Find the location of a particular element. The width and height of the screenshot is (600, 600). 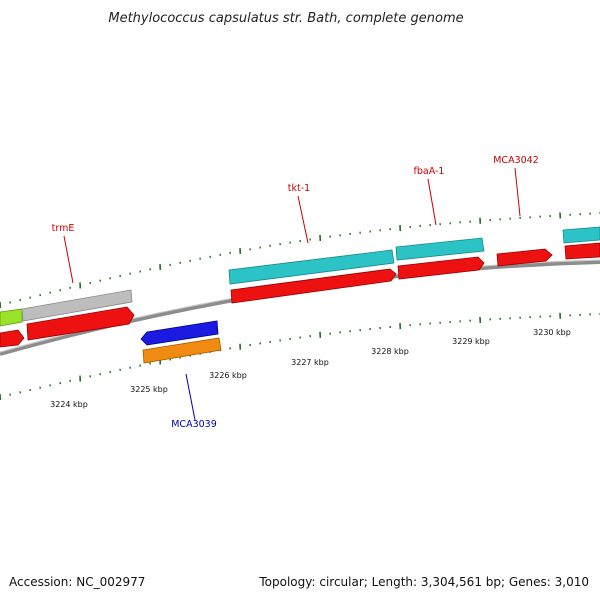

gene-label-MCA3042: MCA3042 is located at coordinates (516, 160).